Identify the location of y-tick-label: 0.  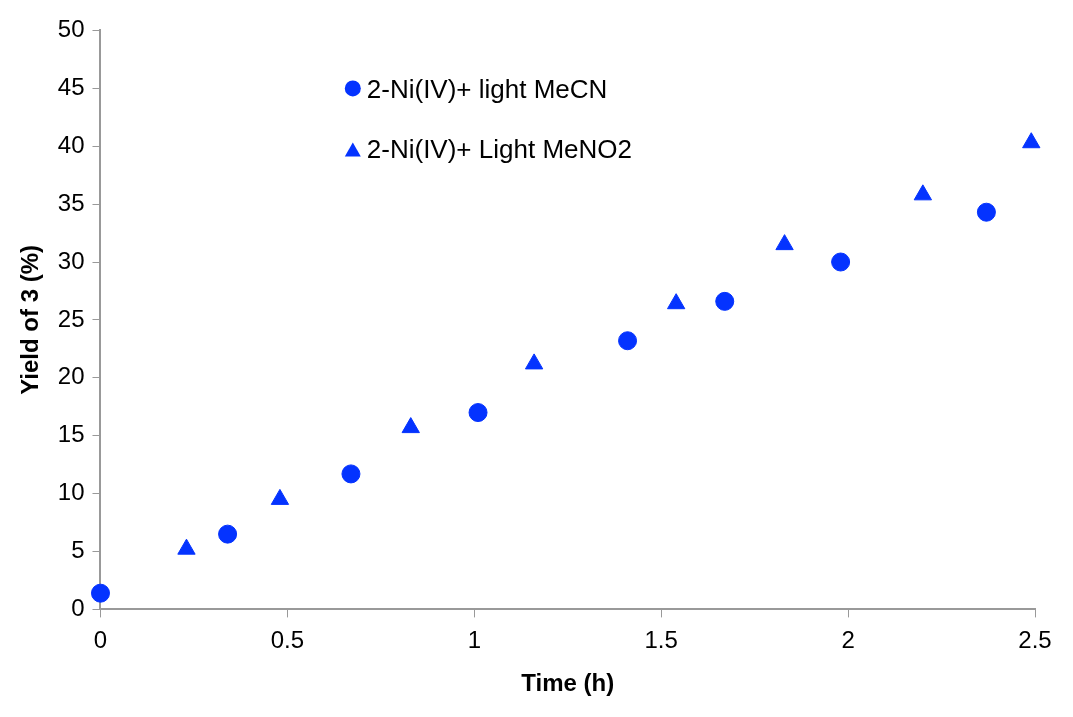
(78, 608).